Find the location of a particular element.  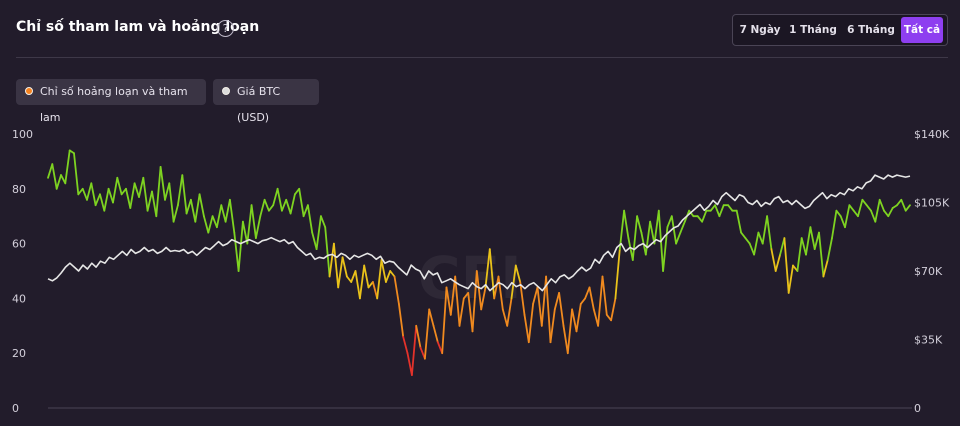

right-axis-tick-label: 0 is located at coordinates (917, 408).